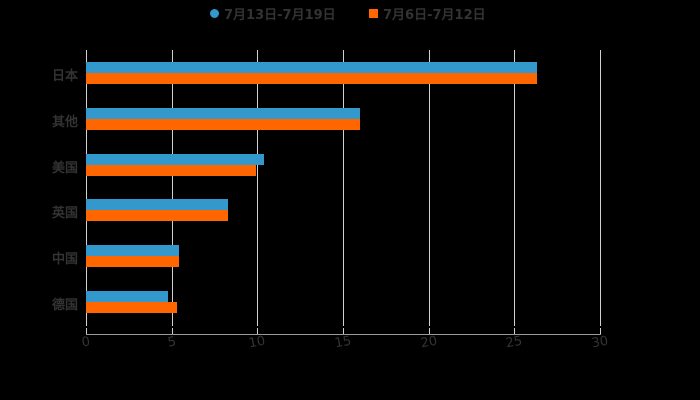 The image size is (700, 400). What do you see at coordinates (373, 13) in the screenshot?
I see `legend-square-icon` at bounding box center [373, 13].